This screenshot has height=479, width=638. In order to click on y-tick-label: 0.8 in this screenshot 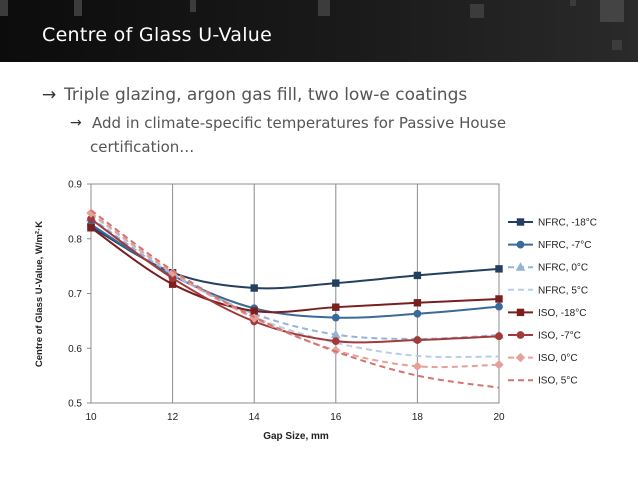, I will do `click(75, 239)`.